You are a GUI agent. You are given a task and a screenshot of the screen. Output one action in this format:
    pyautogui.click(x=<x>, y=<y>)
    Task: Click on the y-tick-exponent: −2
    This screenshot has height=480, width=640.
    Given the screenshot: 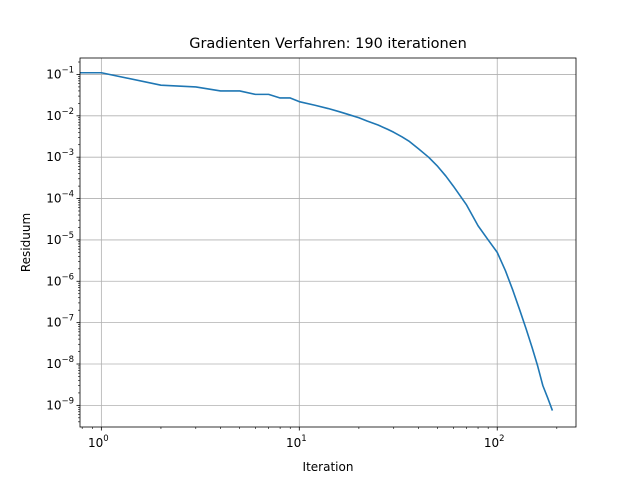 What is the action you would take?
    pyautogui.click(x=67, y=112)
    